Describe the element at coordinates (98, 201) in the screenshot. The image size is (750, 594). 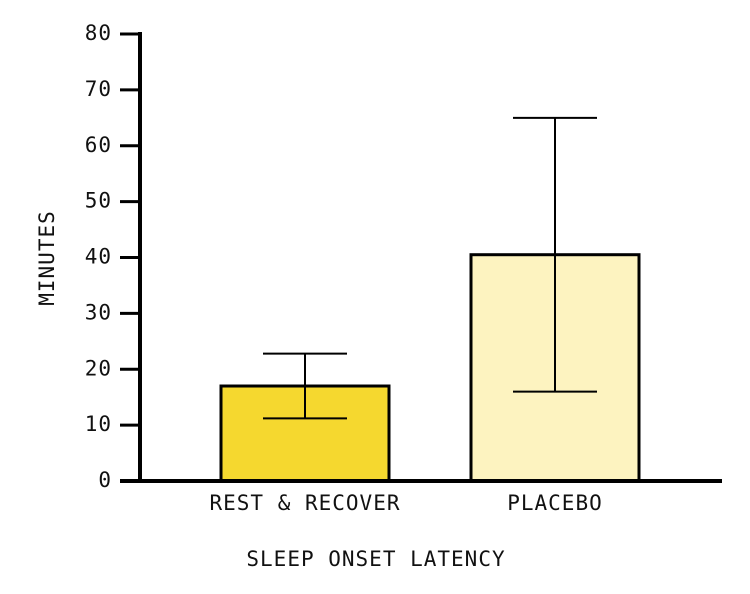
I see `y-tick-label: 50` at that location.